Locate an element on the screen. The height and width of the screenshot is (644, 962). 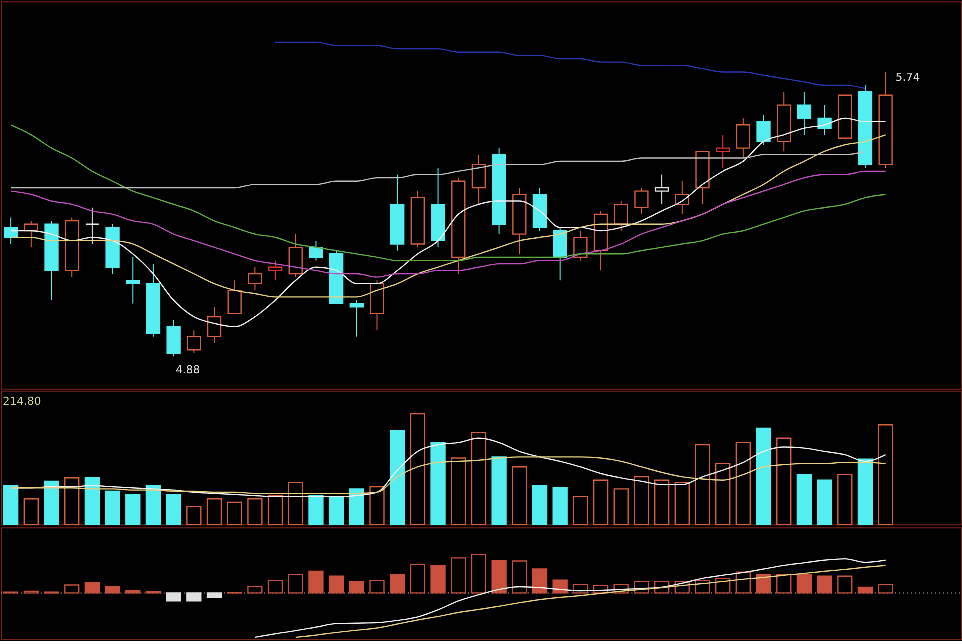
text: 214.80 is located at coordinates (22, 401).